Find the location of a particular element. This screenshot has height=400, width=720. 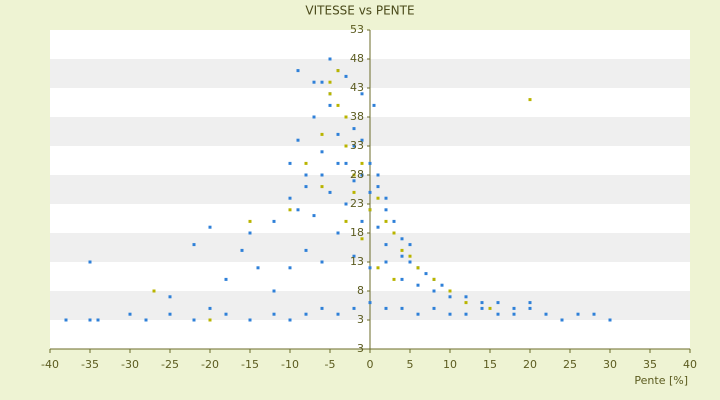

x-tick-label: -25 is located at coordinates (170, 364).